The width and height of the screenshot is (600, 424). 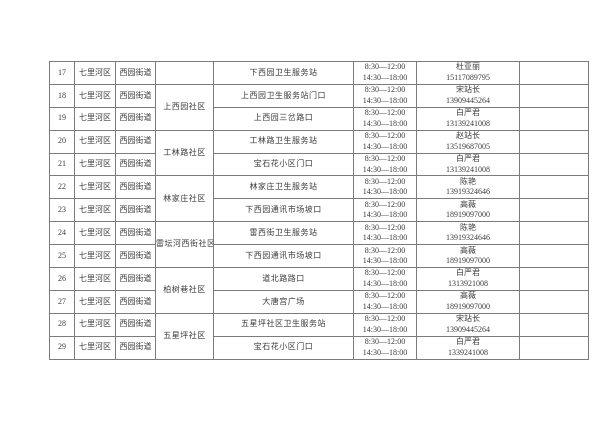 I want to click on station-name-cell: 宝石花小区门口, so click(x=283, y=164).